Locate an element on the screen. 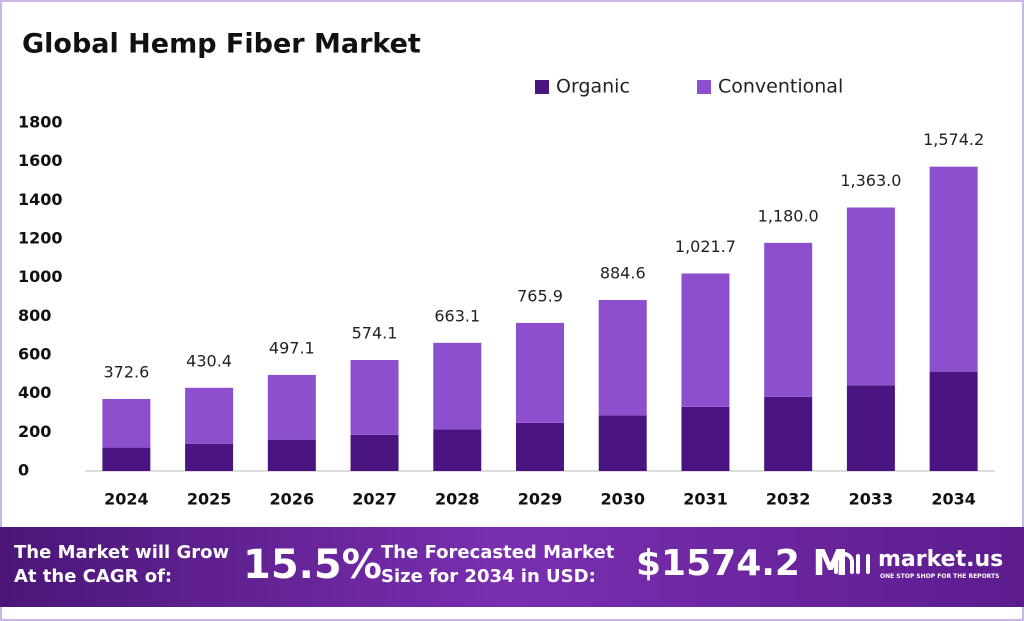  total-label: 574.1 is located at coordinates (375, 333).